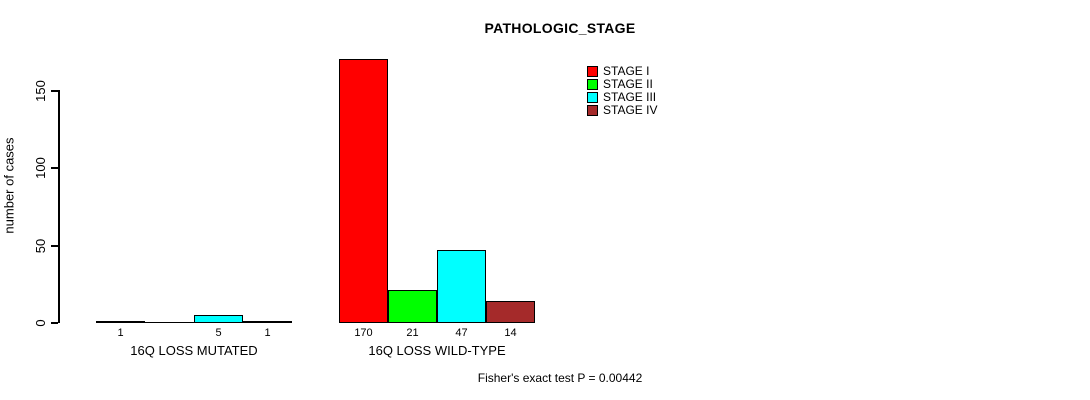 This screenshot has height=400, width=1090. What do you see at coordinates (592, 71) in the screenshot?
I see `legend-swatch-stage-i` at bounding box center [592, 71].